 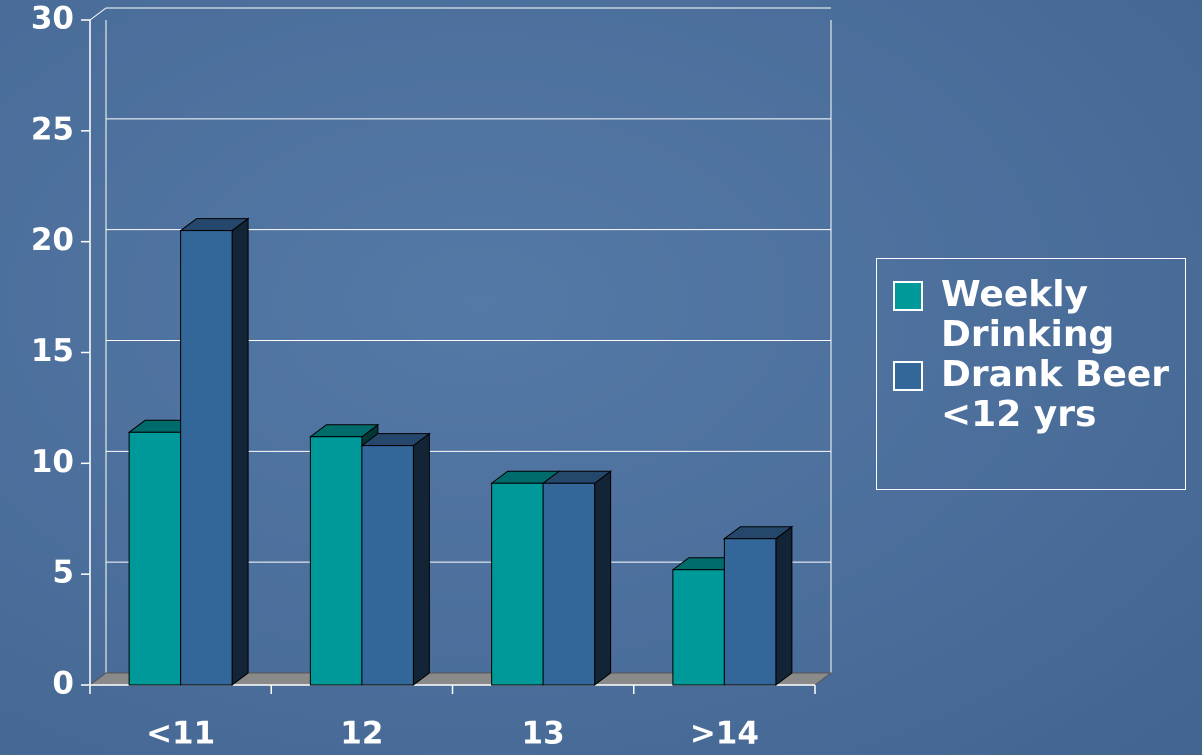 I want to click on legend: Weekly Drinking Drank Beer <12 yrs, so click(x=1031, y=374).